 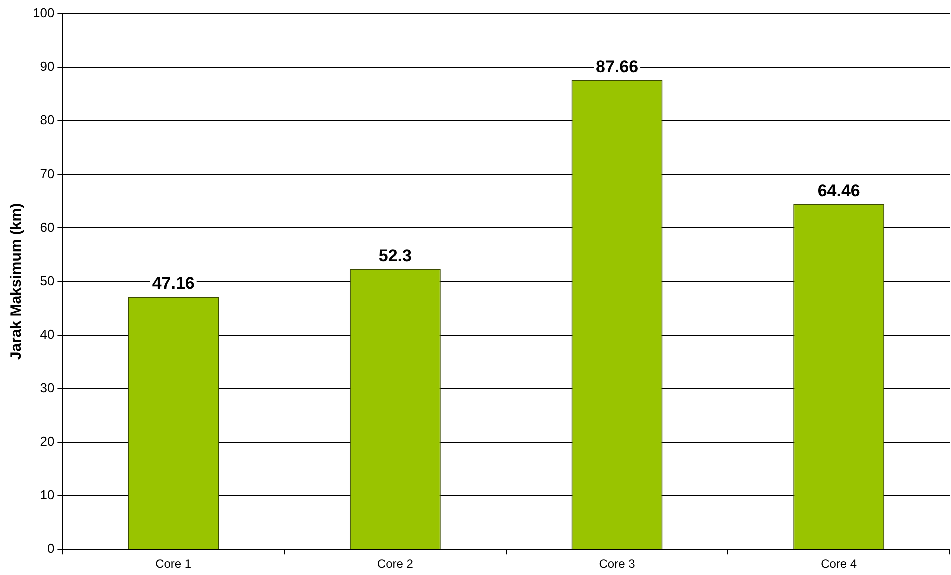 I want to click on y-tick-label: 90, so click(x=47, y=66).